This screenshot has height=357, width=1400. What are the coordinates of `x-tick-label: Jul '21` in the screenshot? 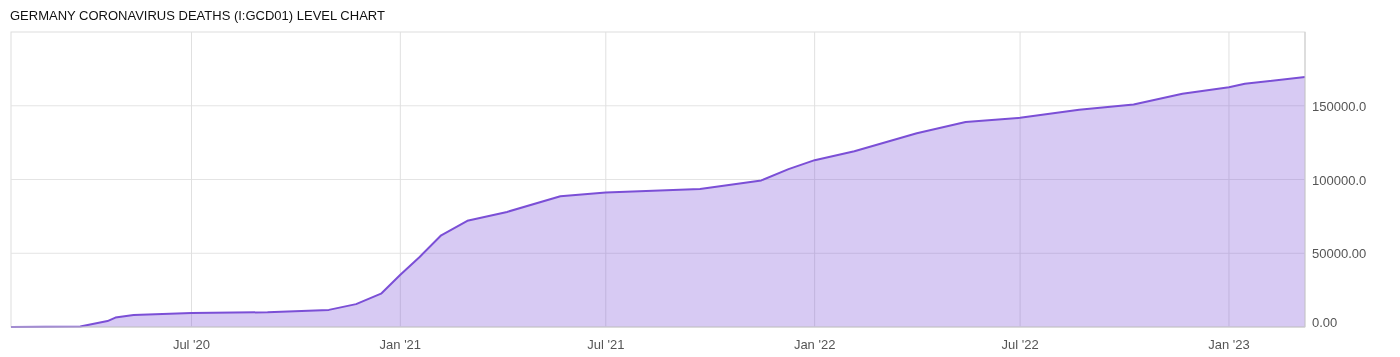 It's located at (606, 344).